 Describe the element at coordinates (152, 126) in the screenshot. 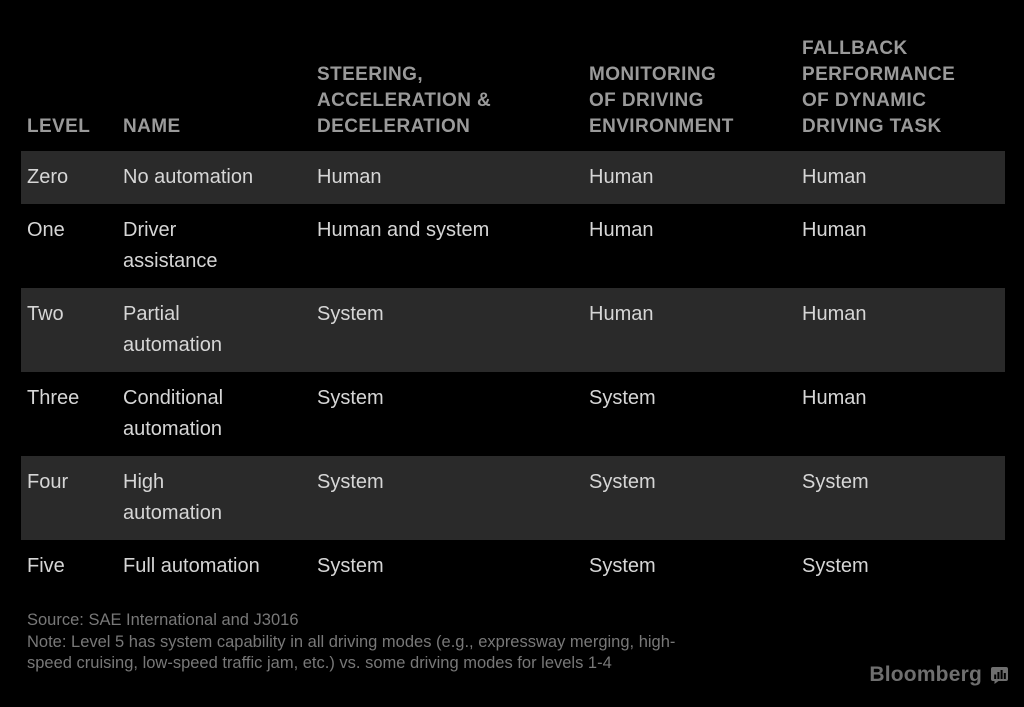

I see `column-header-name: NAME` at that location.